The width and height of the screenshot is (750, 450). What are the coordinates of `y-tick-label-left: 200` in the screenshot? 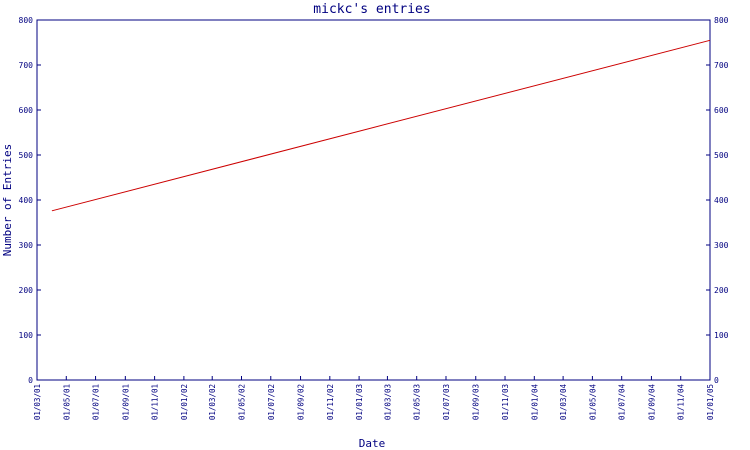 It's located at (26, 290).